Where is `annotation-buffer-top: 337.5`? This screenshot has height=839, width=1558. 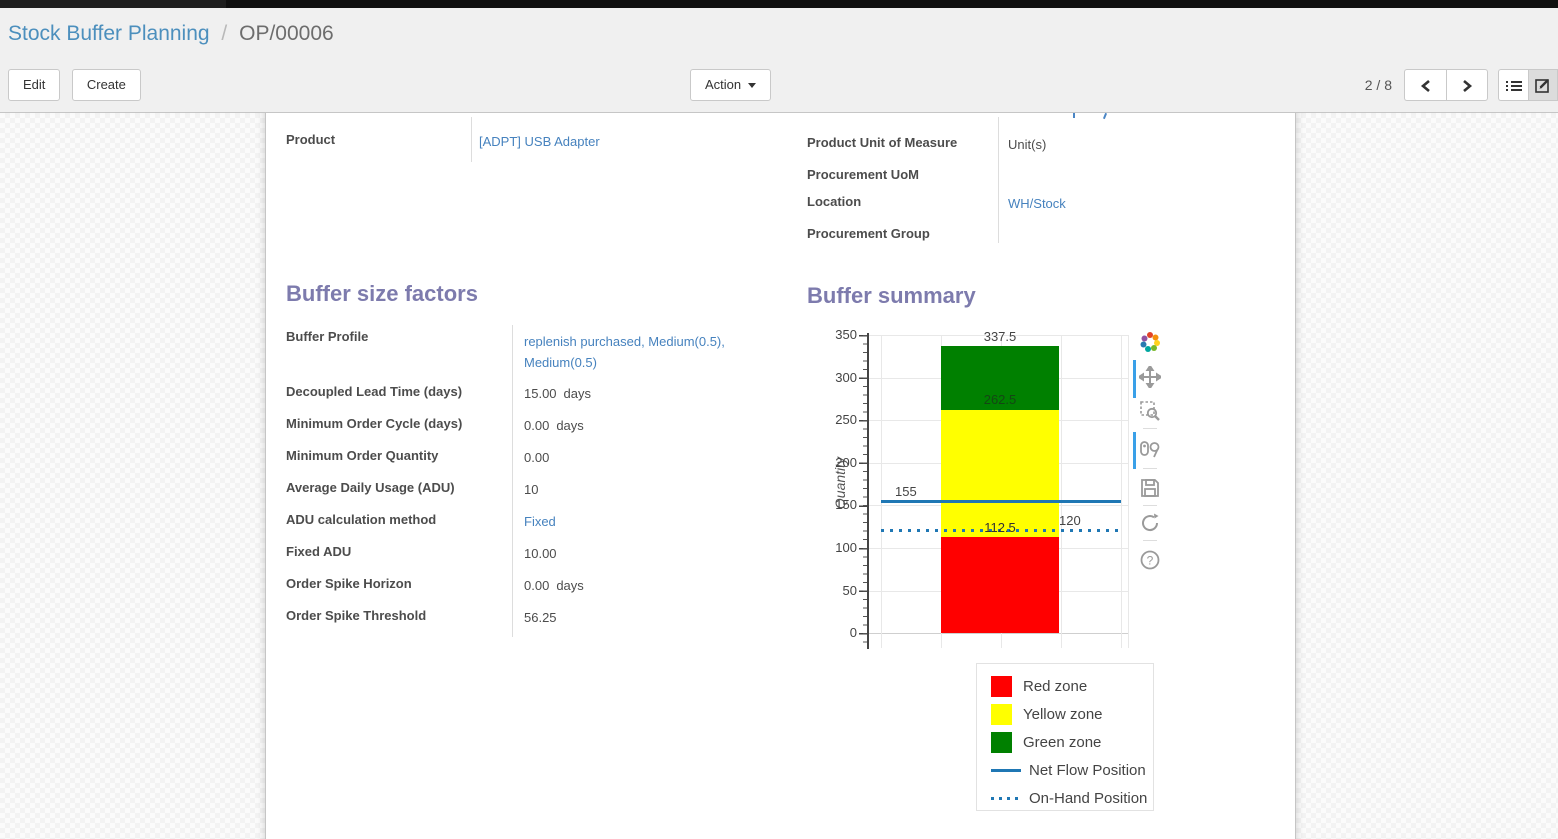
annotation-buffer-top: 337.5 is located at coordinates (1000, 336).